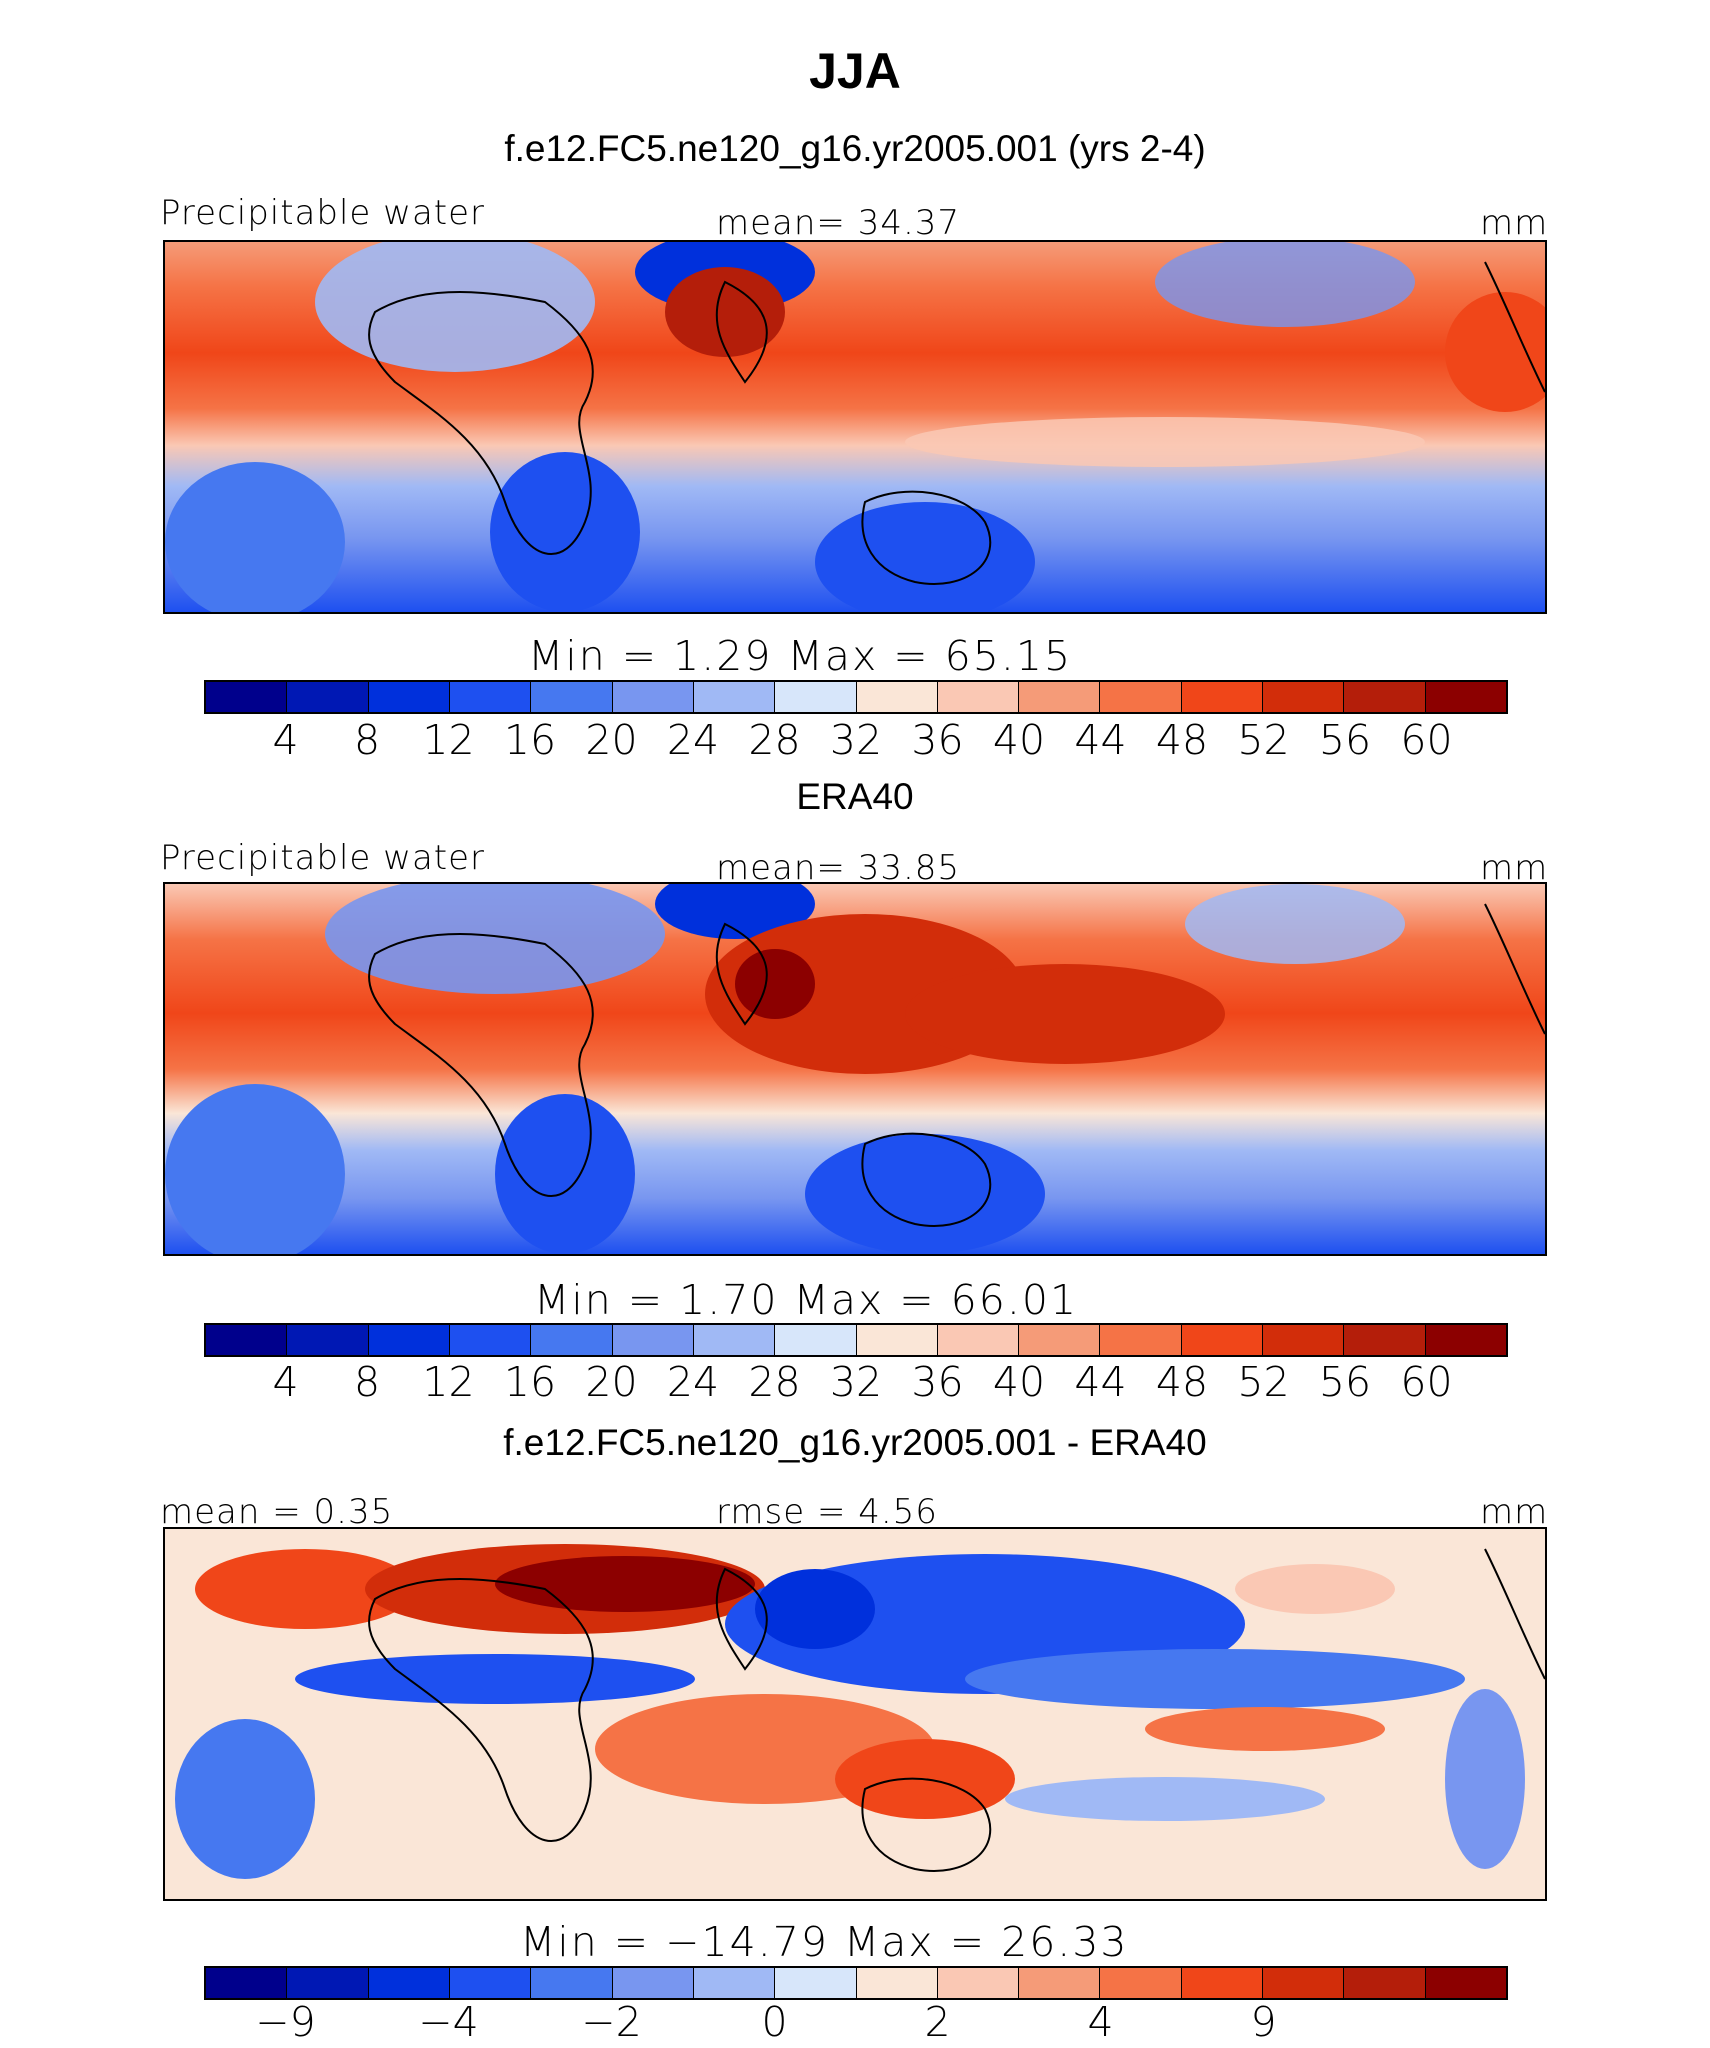  What do you see at coordinates (774, 2022) in the screenshot?
I see `colorbar-tick-label: 0` at bounding box center [774, 2022].